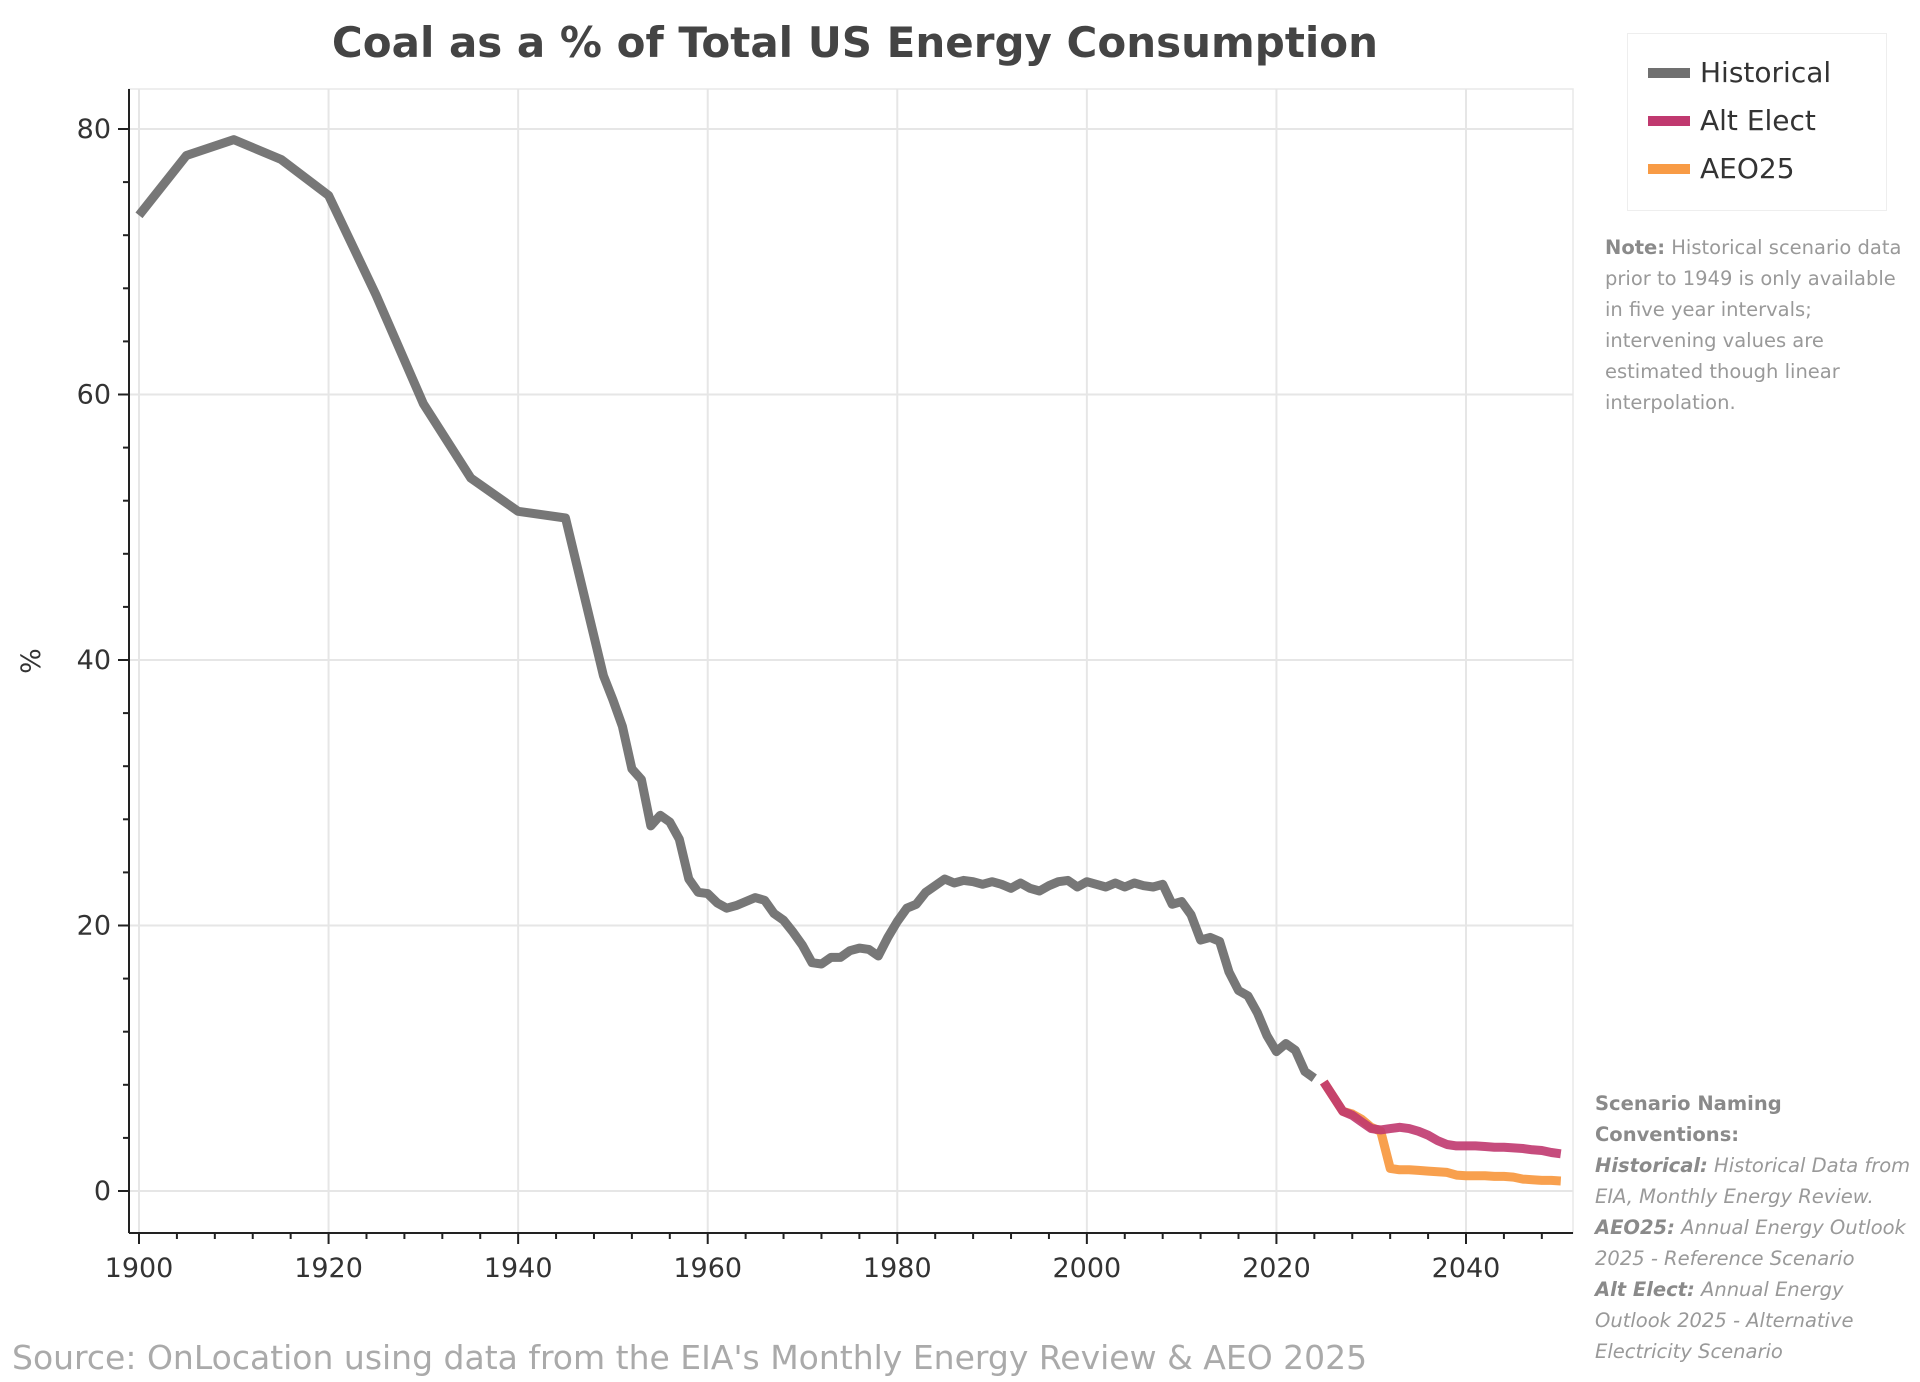  Describe the element at coordinates (1086, 1268) in the screenshot. I see `x-tick-label: 2000` at that location.